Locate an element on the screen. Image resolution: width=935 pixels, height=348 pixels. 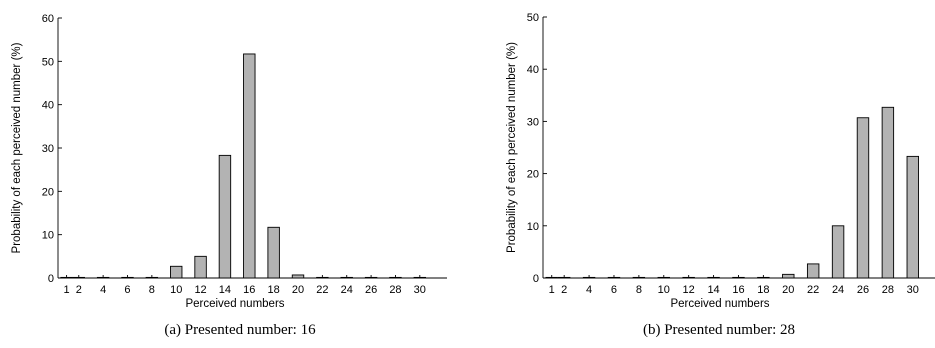
chart-caption: (b) Presented number: 28 is located at coordinates (719, 330).